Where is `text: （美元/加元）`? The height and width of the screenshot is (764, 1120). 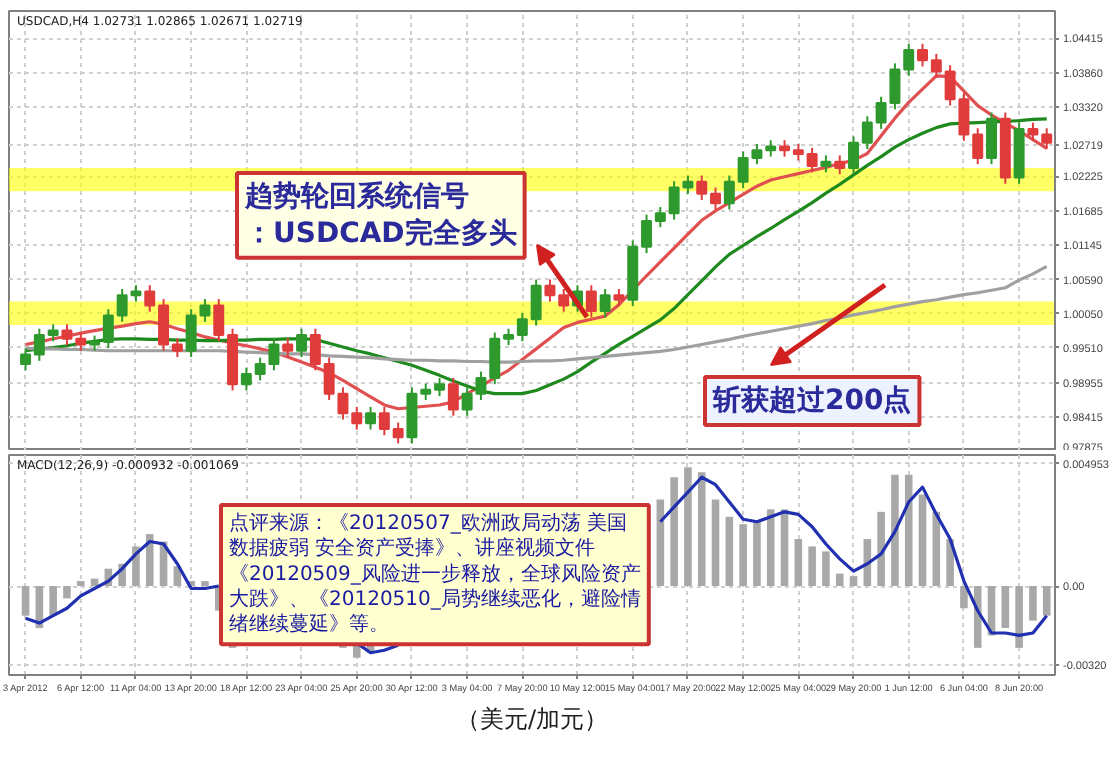
text: （美元/加元） is located at coordinates (532, 719).